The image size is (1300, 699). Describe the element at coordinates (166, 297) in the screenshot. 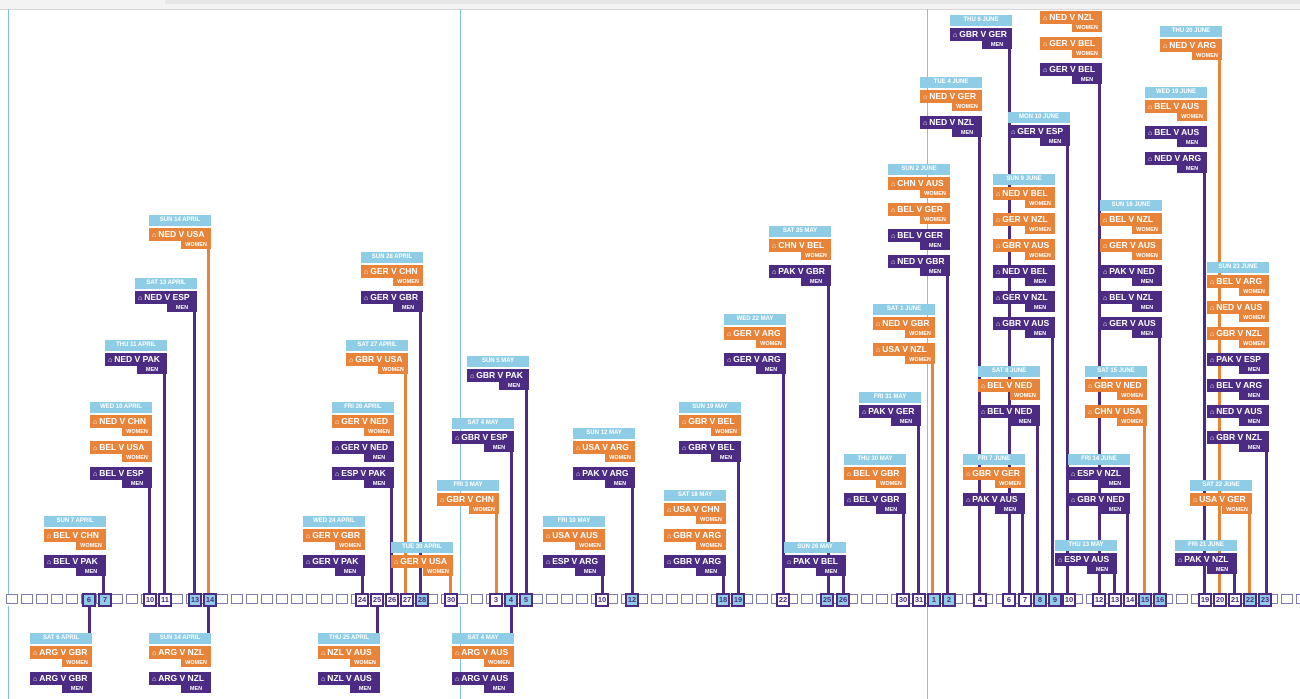

I see `men-match-row: ⌂ NED V ESP` at that location.